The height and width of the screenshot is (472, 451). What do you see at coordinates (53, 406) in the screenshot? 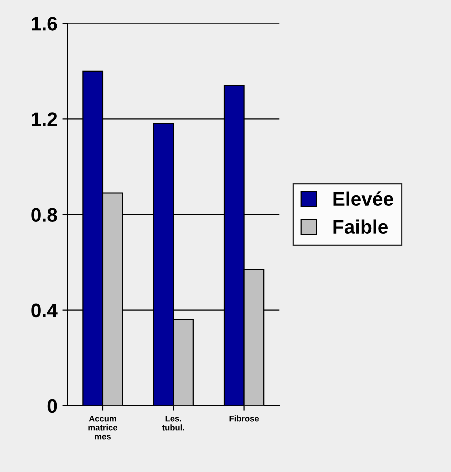
I see `y-tick-label: 0` at bounding box center [53, 406].